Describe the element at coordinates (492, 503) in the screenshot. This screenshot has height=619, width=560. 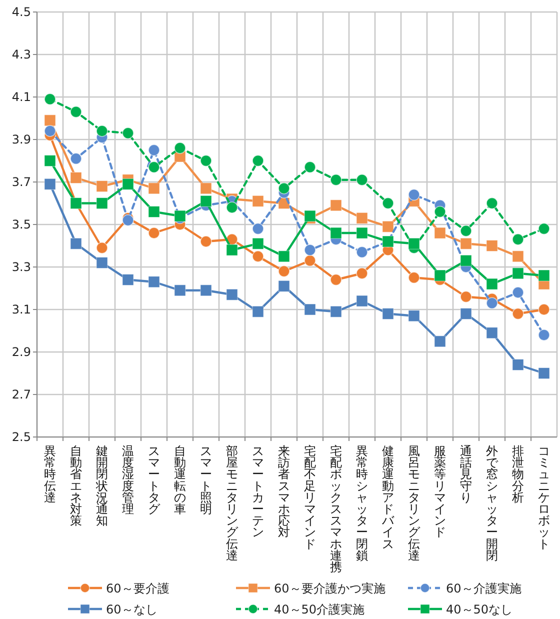
I see `x-tick-label: 外で窓シャッター開閉` at that location.